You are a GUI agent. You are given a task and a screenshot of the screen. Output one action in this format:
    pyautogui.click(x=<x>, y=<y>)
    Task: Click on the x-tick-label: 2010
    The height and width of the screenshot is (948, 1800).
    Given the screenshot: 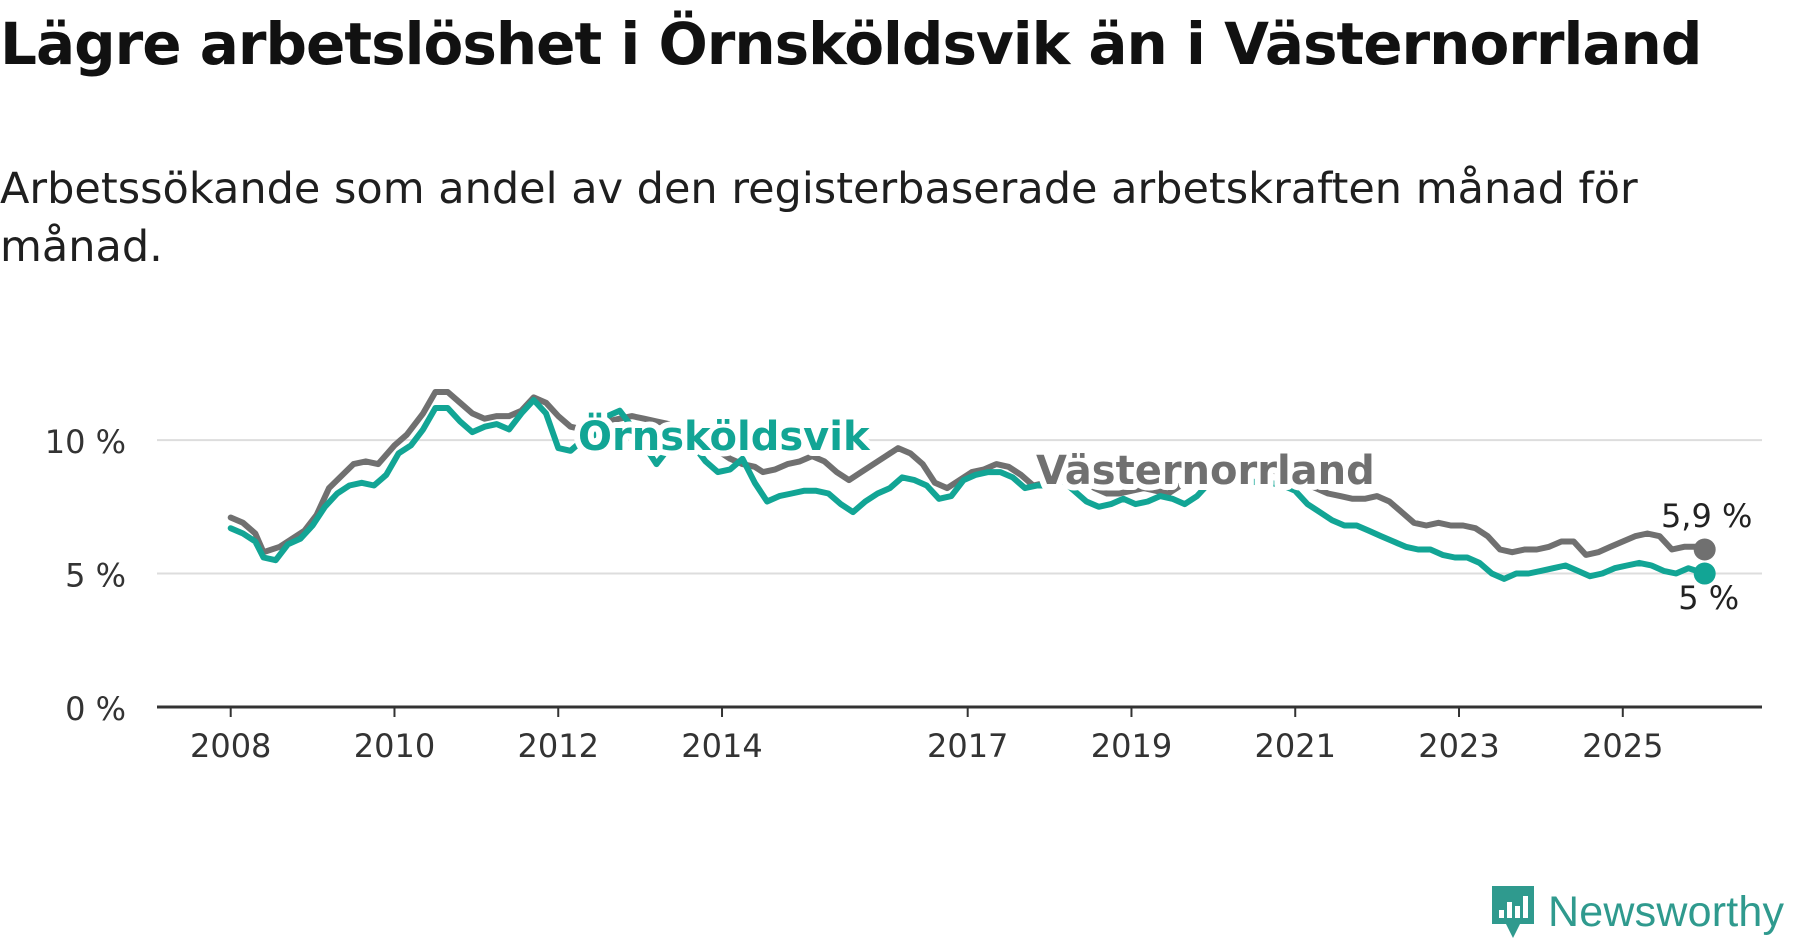 What is the action you would take?
    pyautogui.click(x=394, y=746)
    